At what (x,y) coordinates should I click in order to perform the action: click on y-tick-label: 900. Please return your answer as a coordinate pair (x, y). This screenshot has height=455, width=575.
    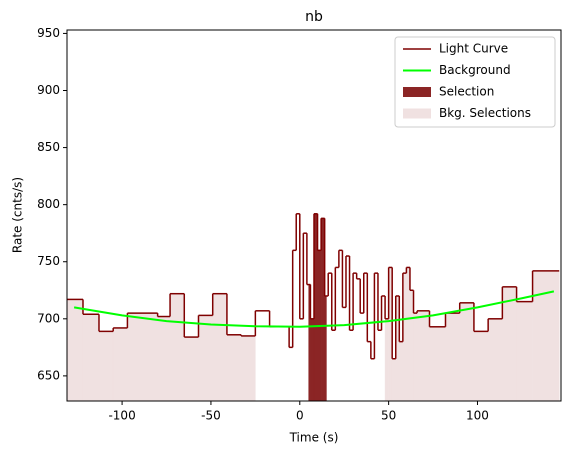
    Looking at the image, I should click on (48, 90).